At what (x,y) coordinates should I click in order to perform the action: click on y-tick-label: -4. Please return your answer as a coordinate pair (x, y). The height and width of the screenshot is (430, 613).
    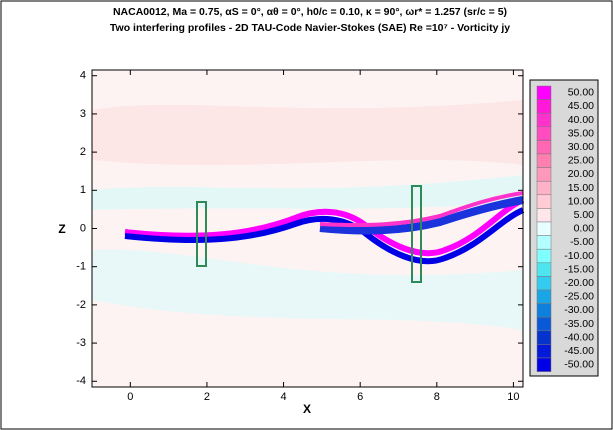
    Looking at the image, I should click on (81, 381).